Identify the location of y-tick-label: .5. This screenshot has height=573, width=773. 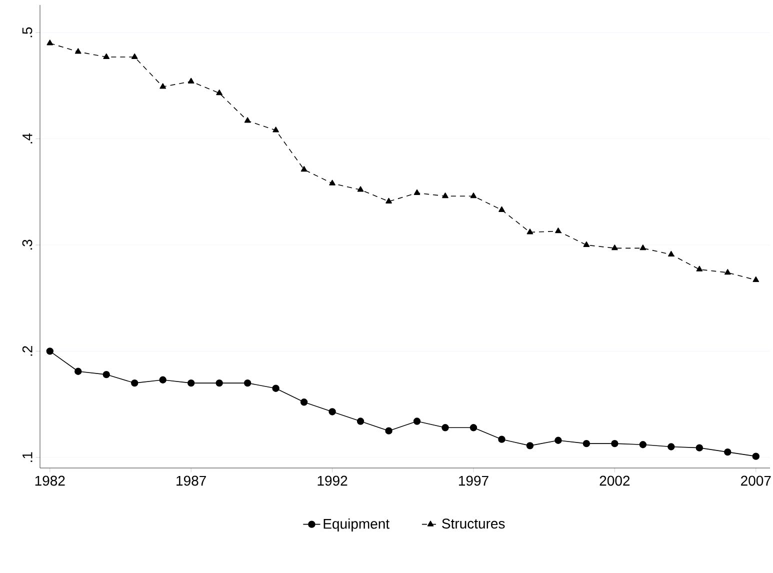
(27, 32).